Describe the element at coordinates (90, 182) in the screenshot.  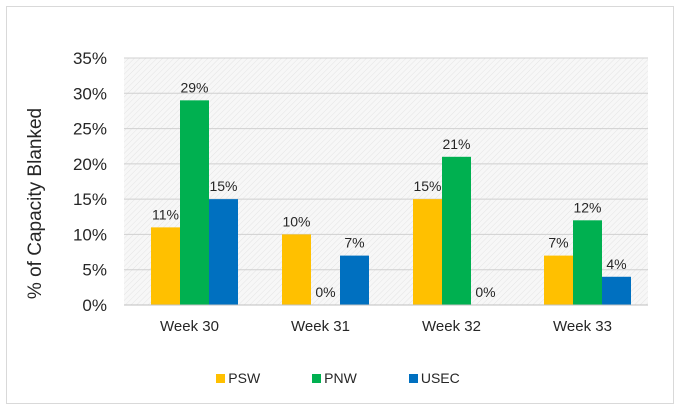
I see `y-axis-ticks: 0% 5% 10% 15% 20% 25% 30% 35%` at that location.